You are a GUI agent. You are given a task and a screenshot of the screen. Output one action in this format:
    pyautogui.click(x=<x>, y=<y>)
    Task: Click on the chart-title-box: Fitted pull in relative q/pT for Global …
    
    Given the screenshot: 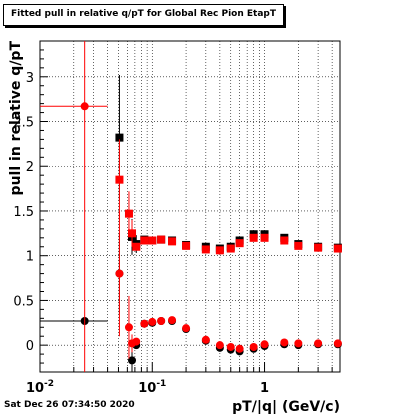 What is the action you would take?
    pyautogui.click(x=143, y=15)
    